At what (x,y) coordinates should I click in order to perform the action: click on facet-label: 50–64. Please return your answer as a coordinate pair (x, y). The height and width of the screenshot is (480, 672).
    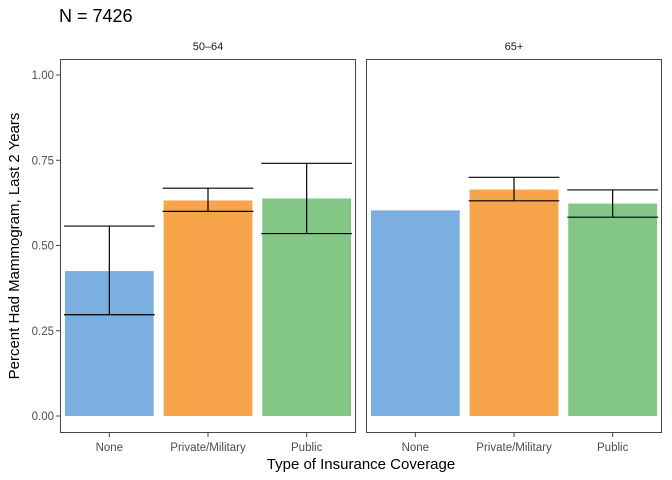
    Looking at the image, I should click on (208, 47).